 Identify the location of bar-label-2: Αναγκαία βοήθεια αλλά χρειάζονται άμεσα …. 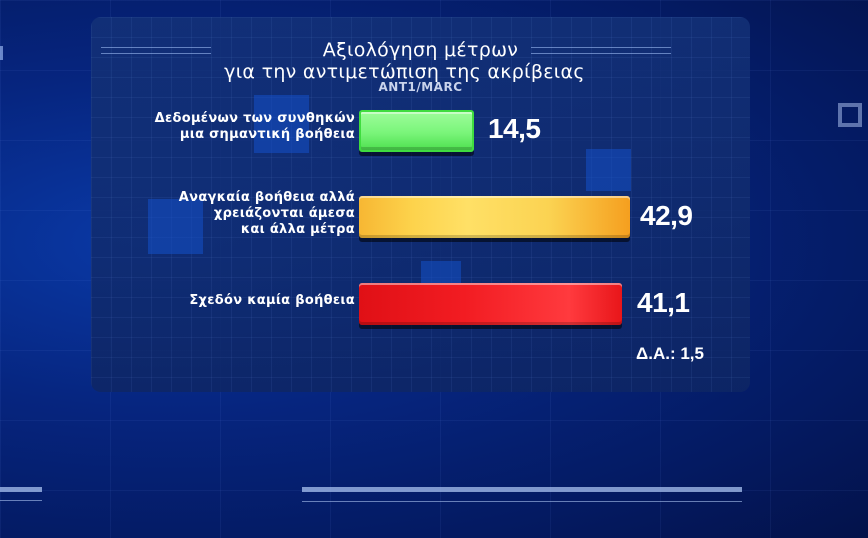
(266, 213).